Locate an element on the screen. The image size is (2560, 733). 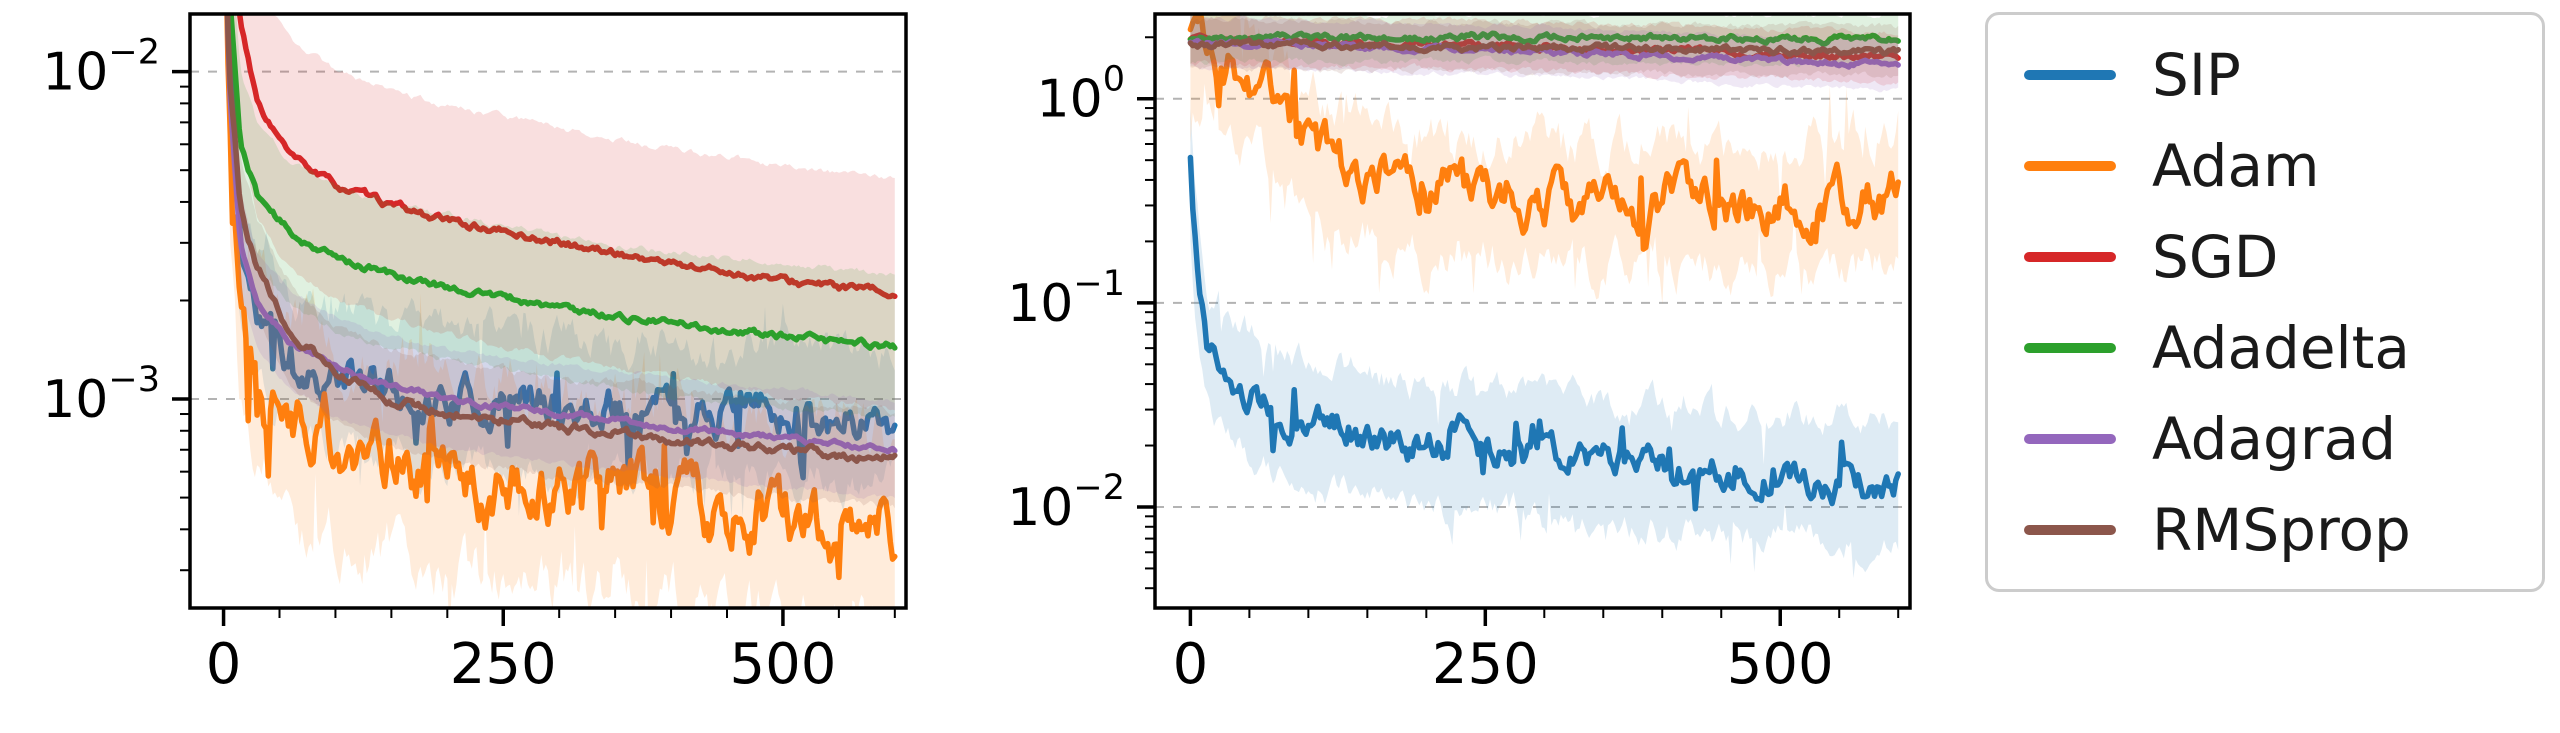
legend-entry-adagrad: Adagrad is located at coordinates (2278, 439).